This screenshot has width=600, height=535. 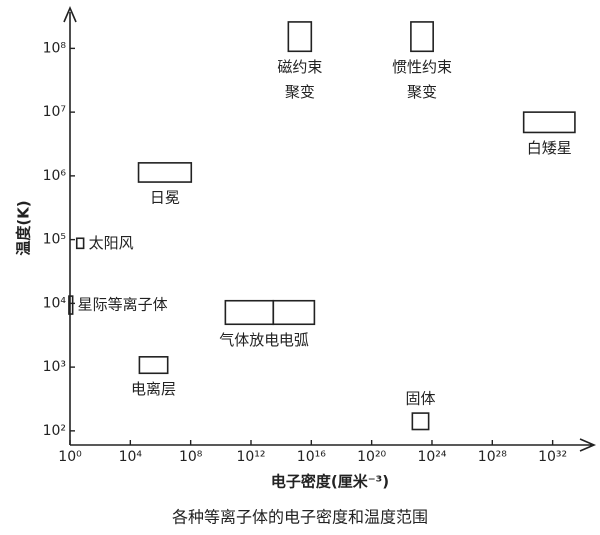 I want to click on x-tick-label: 10⁸, so click(x=191, y=457).